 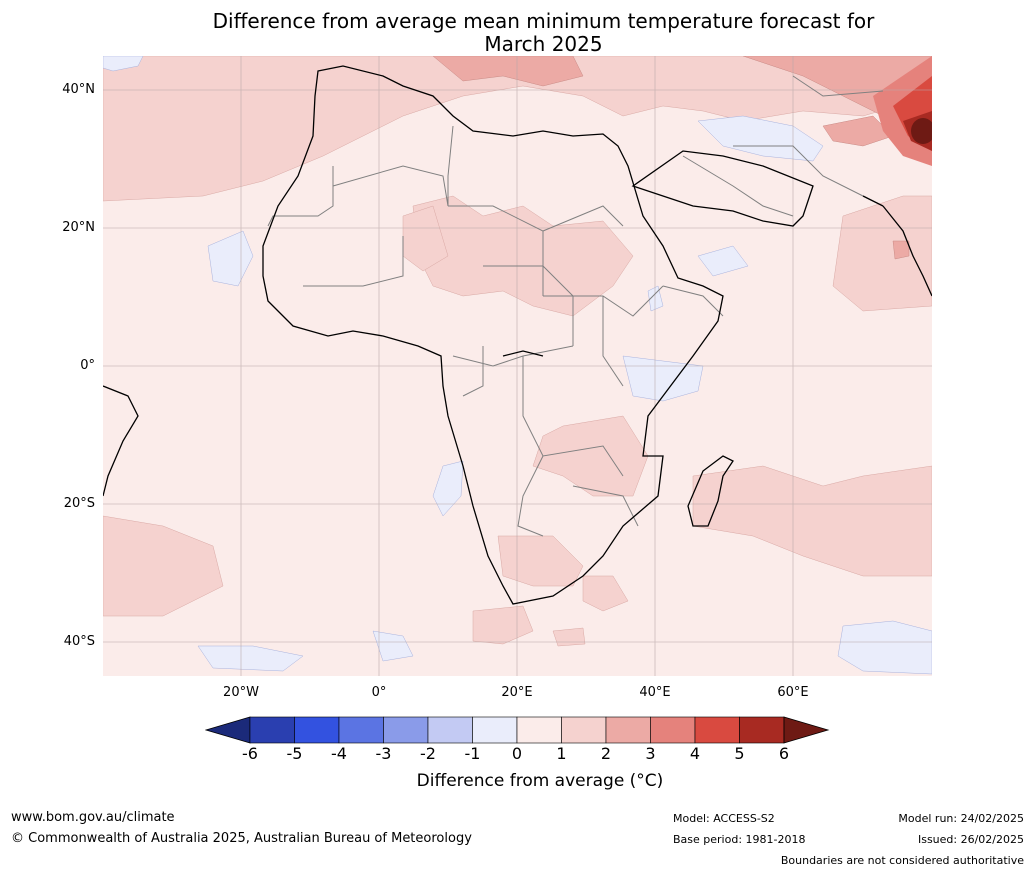 I want to click on map-title-line2: March 2025, so click(x=543, y=44).